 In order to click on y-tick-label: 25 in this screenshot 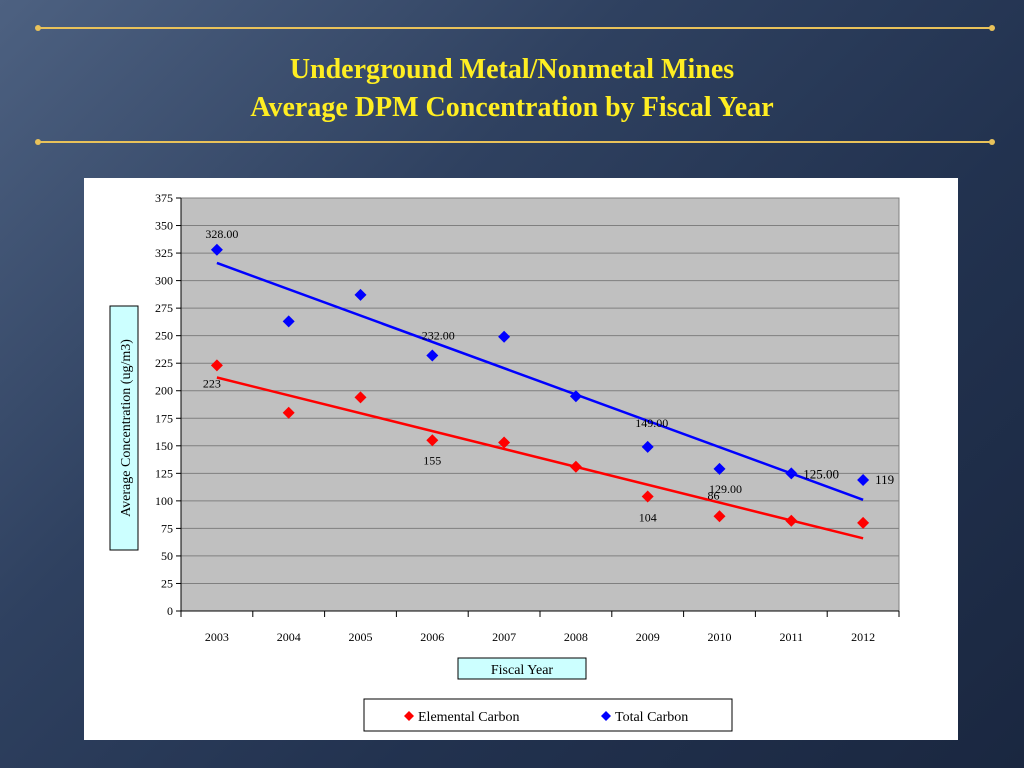, I will do `click(167, 583)`.